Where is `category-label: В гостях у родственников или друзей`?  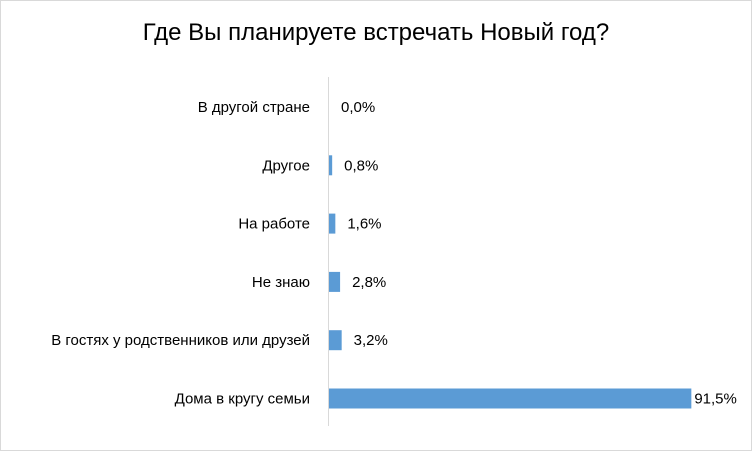 category-label: В гостях у родственников или друзей is located at coordinates (180, 340).